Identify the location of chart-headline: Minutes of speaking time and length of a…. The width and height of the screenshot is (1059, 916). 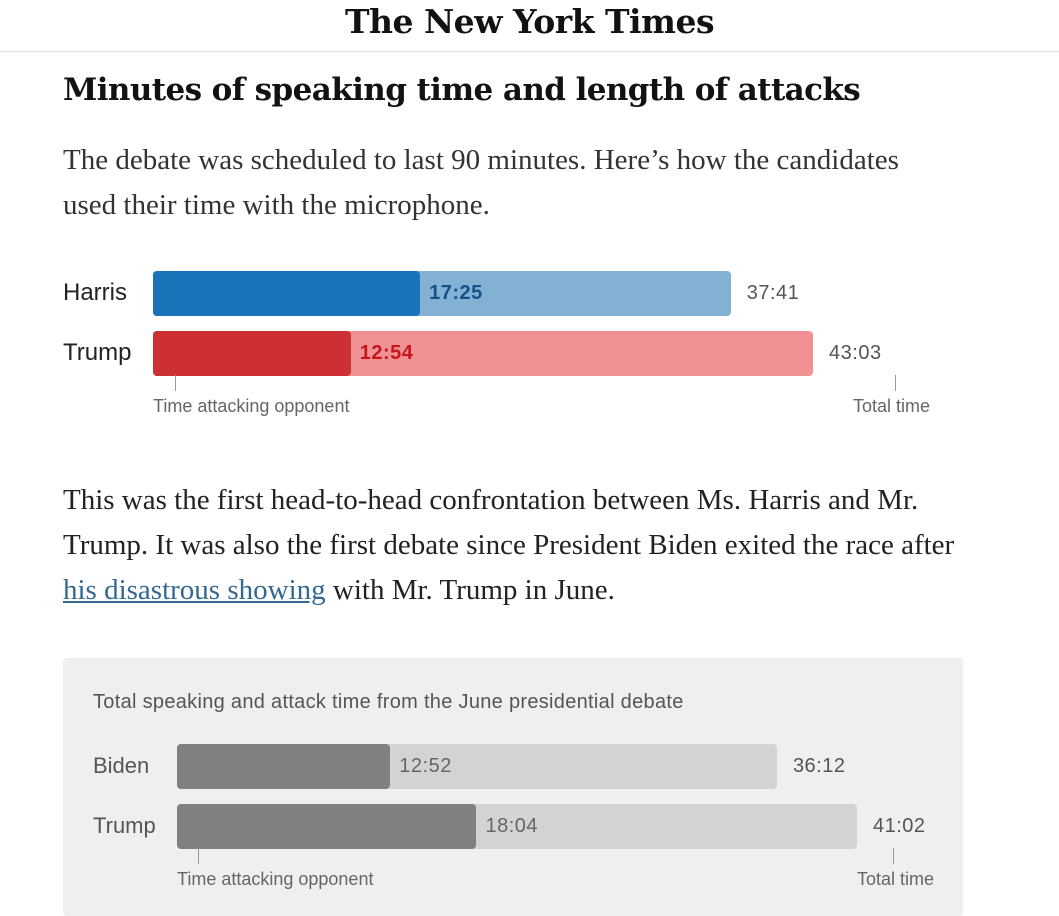
(462, 90).